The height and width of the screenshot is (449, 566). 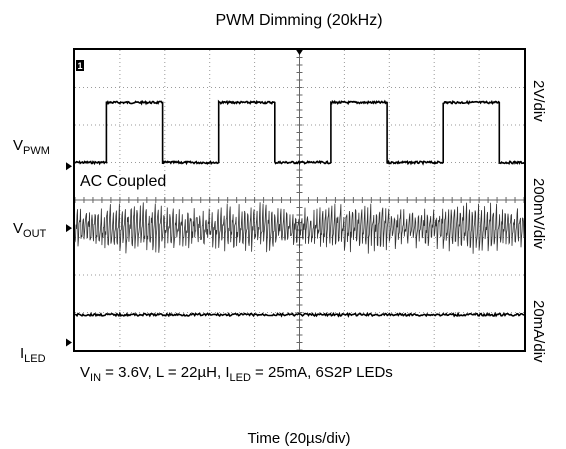 I want to click on channel-label-vpwm-main: V, so click(x=18, y=145).